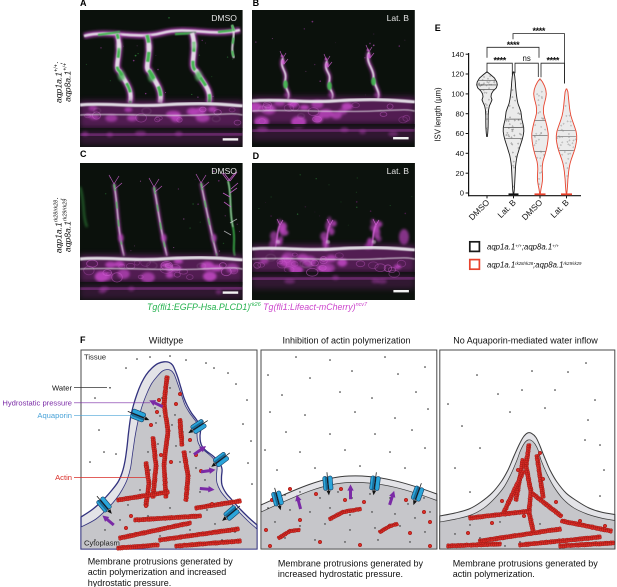 Image resolution: width=617 pixels, height=587 pixels. I want to click on svg-text: 140, so click(457, 54).